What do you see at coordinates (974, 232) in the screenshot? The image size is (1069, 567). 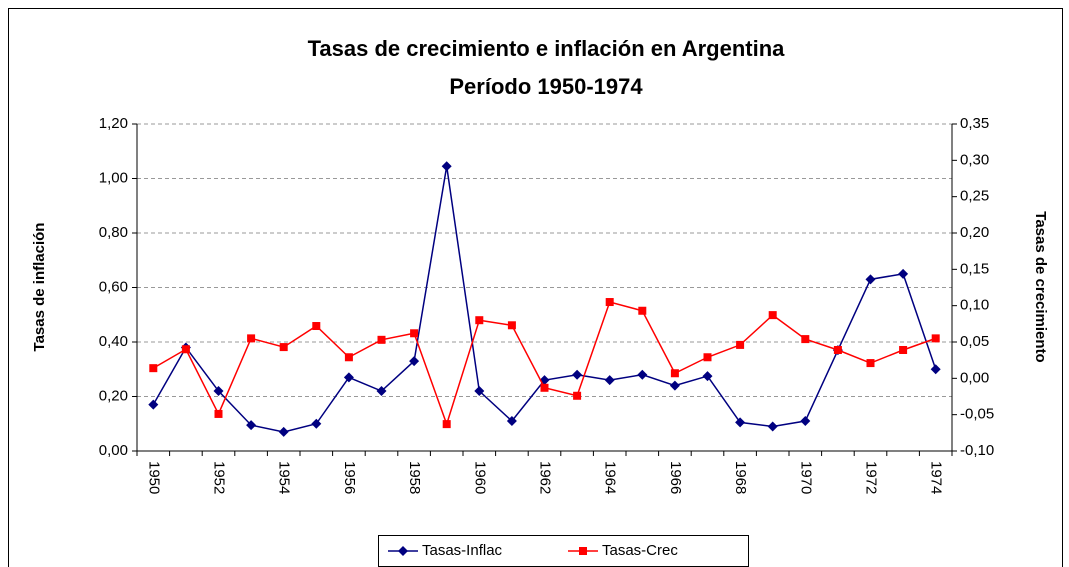 I see `y2-tick-label: 0,20` at bounding box center [974, 232].